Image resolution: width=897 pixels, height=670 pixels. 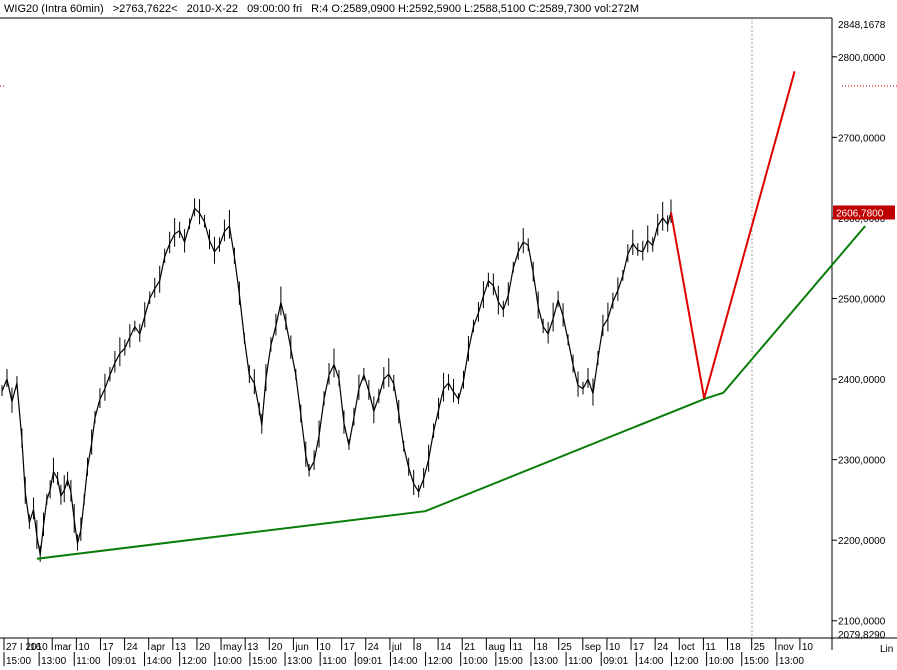 What do you see at coordinates (886, 649) in the screenshot?
I see `scale-mode-label: Lin` at bounding box center [886, 649].